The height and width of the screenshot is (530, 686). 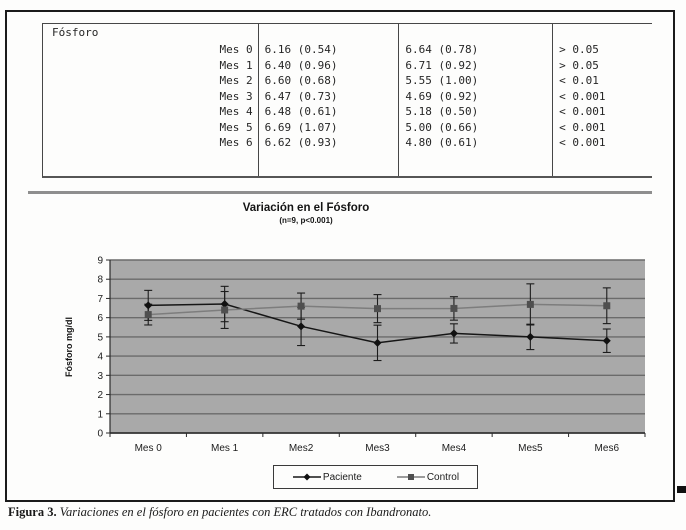 I want to click on y-tick-label: 3, so click(x=100, y=376).